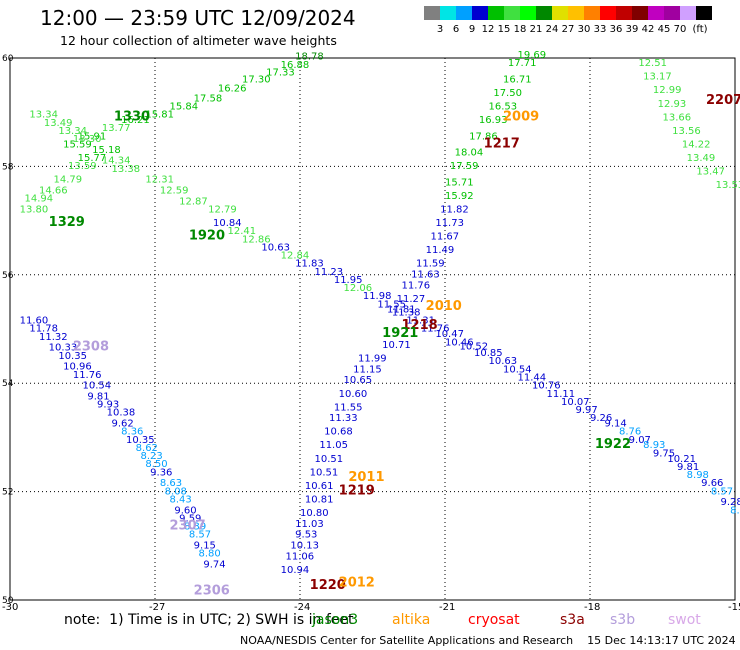 This screenshot has width=740, height=650. I want to click on swh-value-label: 18.04, so click(469, 153).